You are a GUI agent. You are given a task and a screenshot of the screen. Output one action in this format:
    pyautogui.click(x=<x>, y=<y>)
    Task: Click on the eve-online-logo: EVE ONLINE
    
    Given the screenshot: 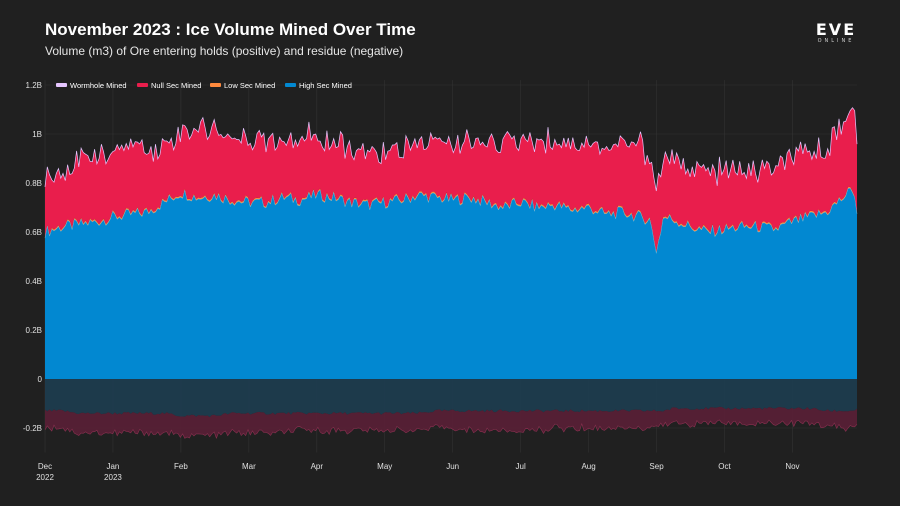 What is the action you would take?
    pyautogui.click(x=836, y=33)
    